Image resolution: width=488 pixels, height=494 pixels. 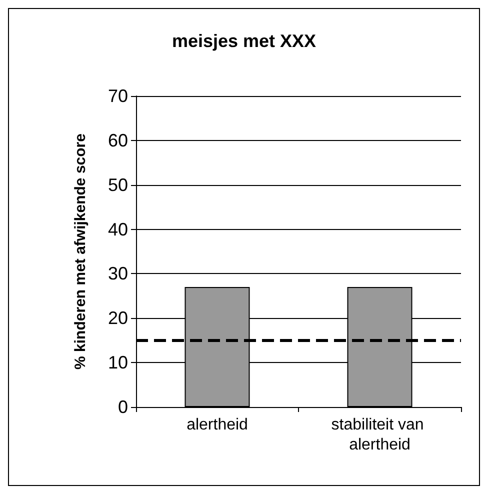 I want to click on y-tick-label: 30, so click(x=118, y=274).